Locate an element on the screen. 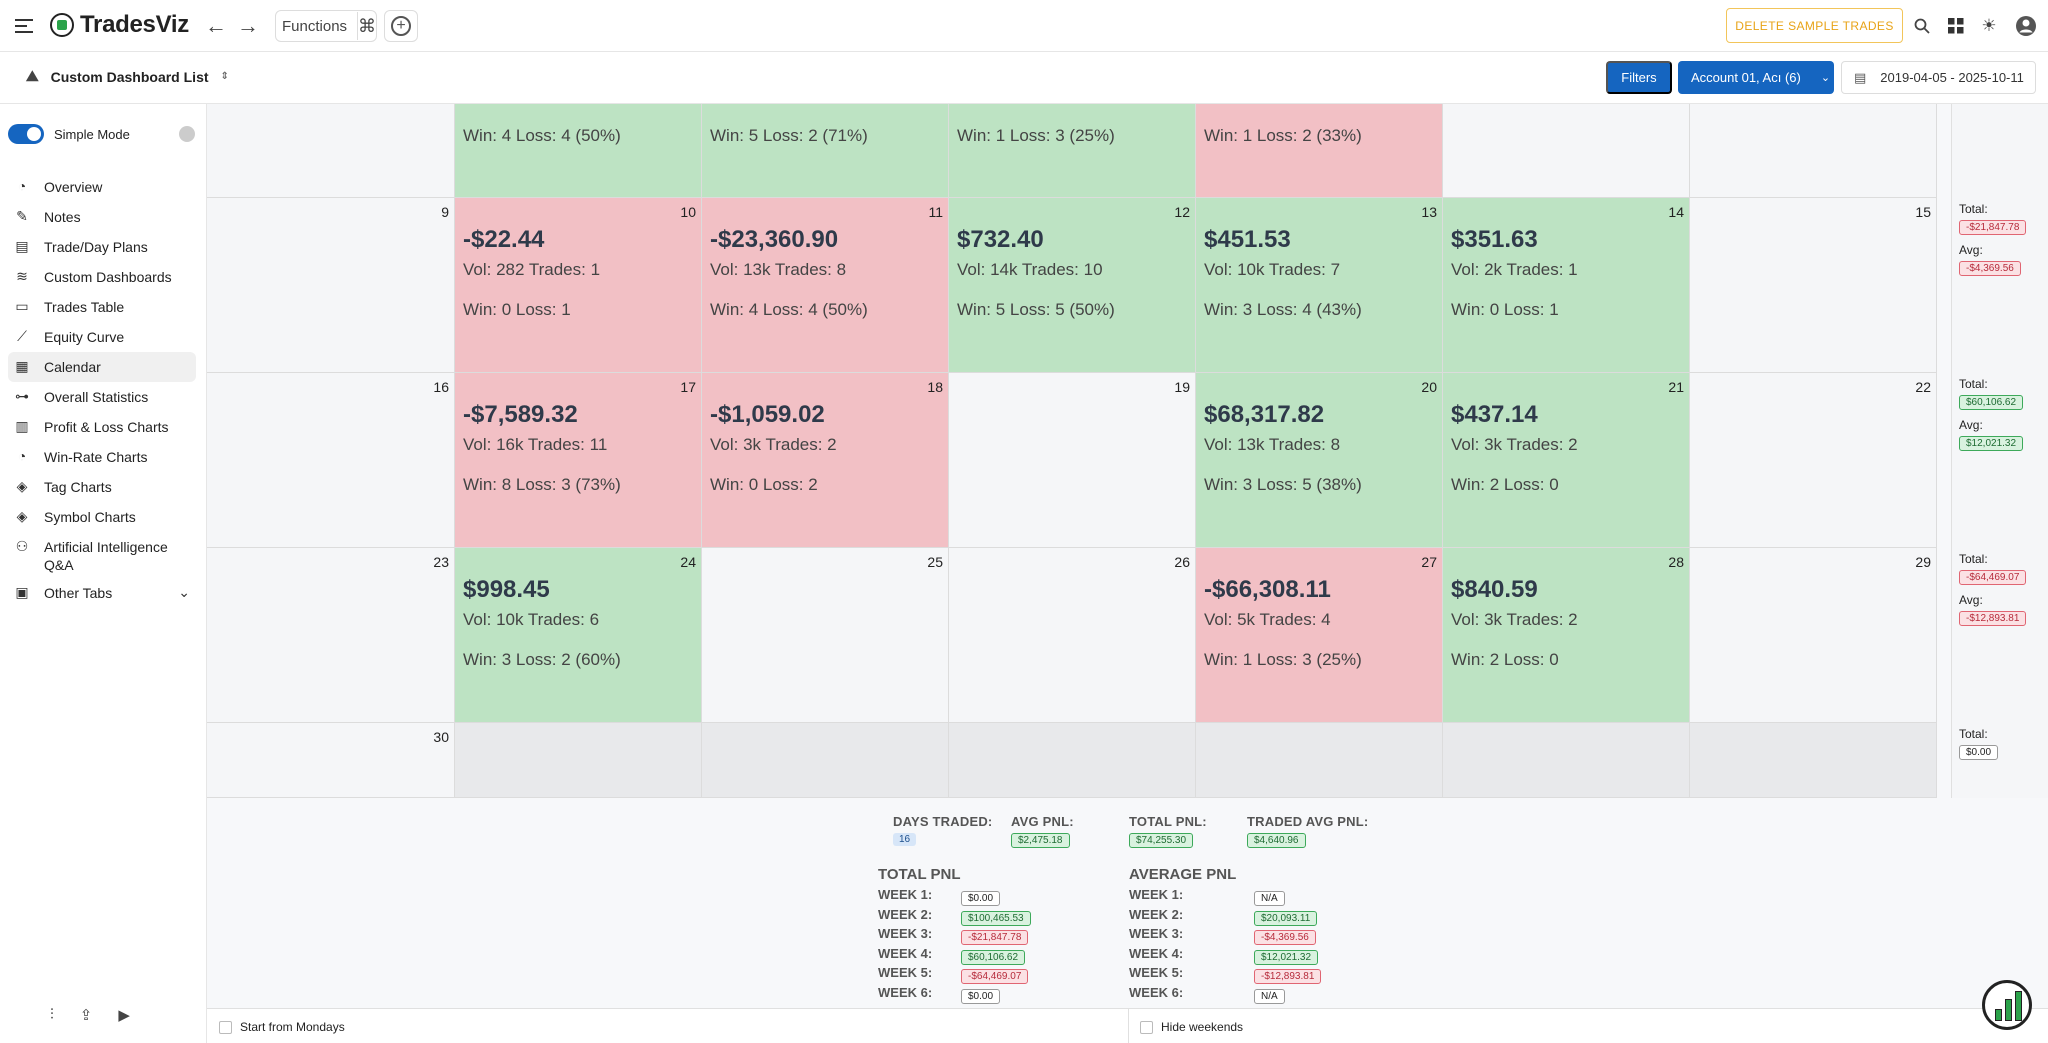 The width and height of the screenshot is (2048, 1043). sidebar-item-label: Trades Table is located at coordinates (84, 307).